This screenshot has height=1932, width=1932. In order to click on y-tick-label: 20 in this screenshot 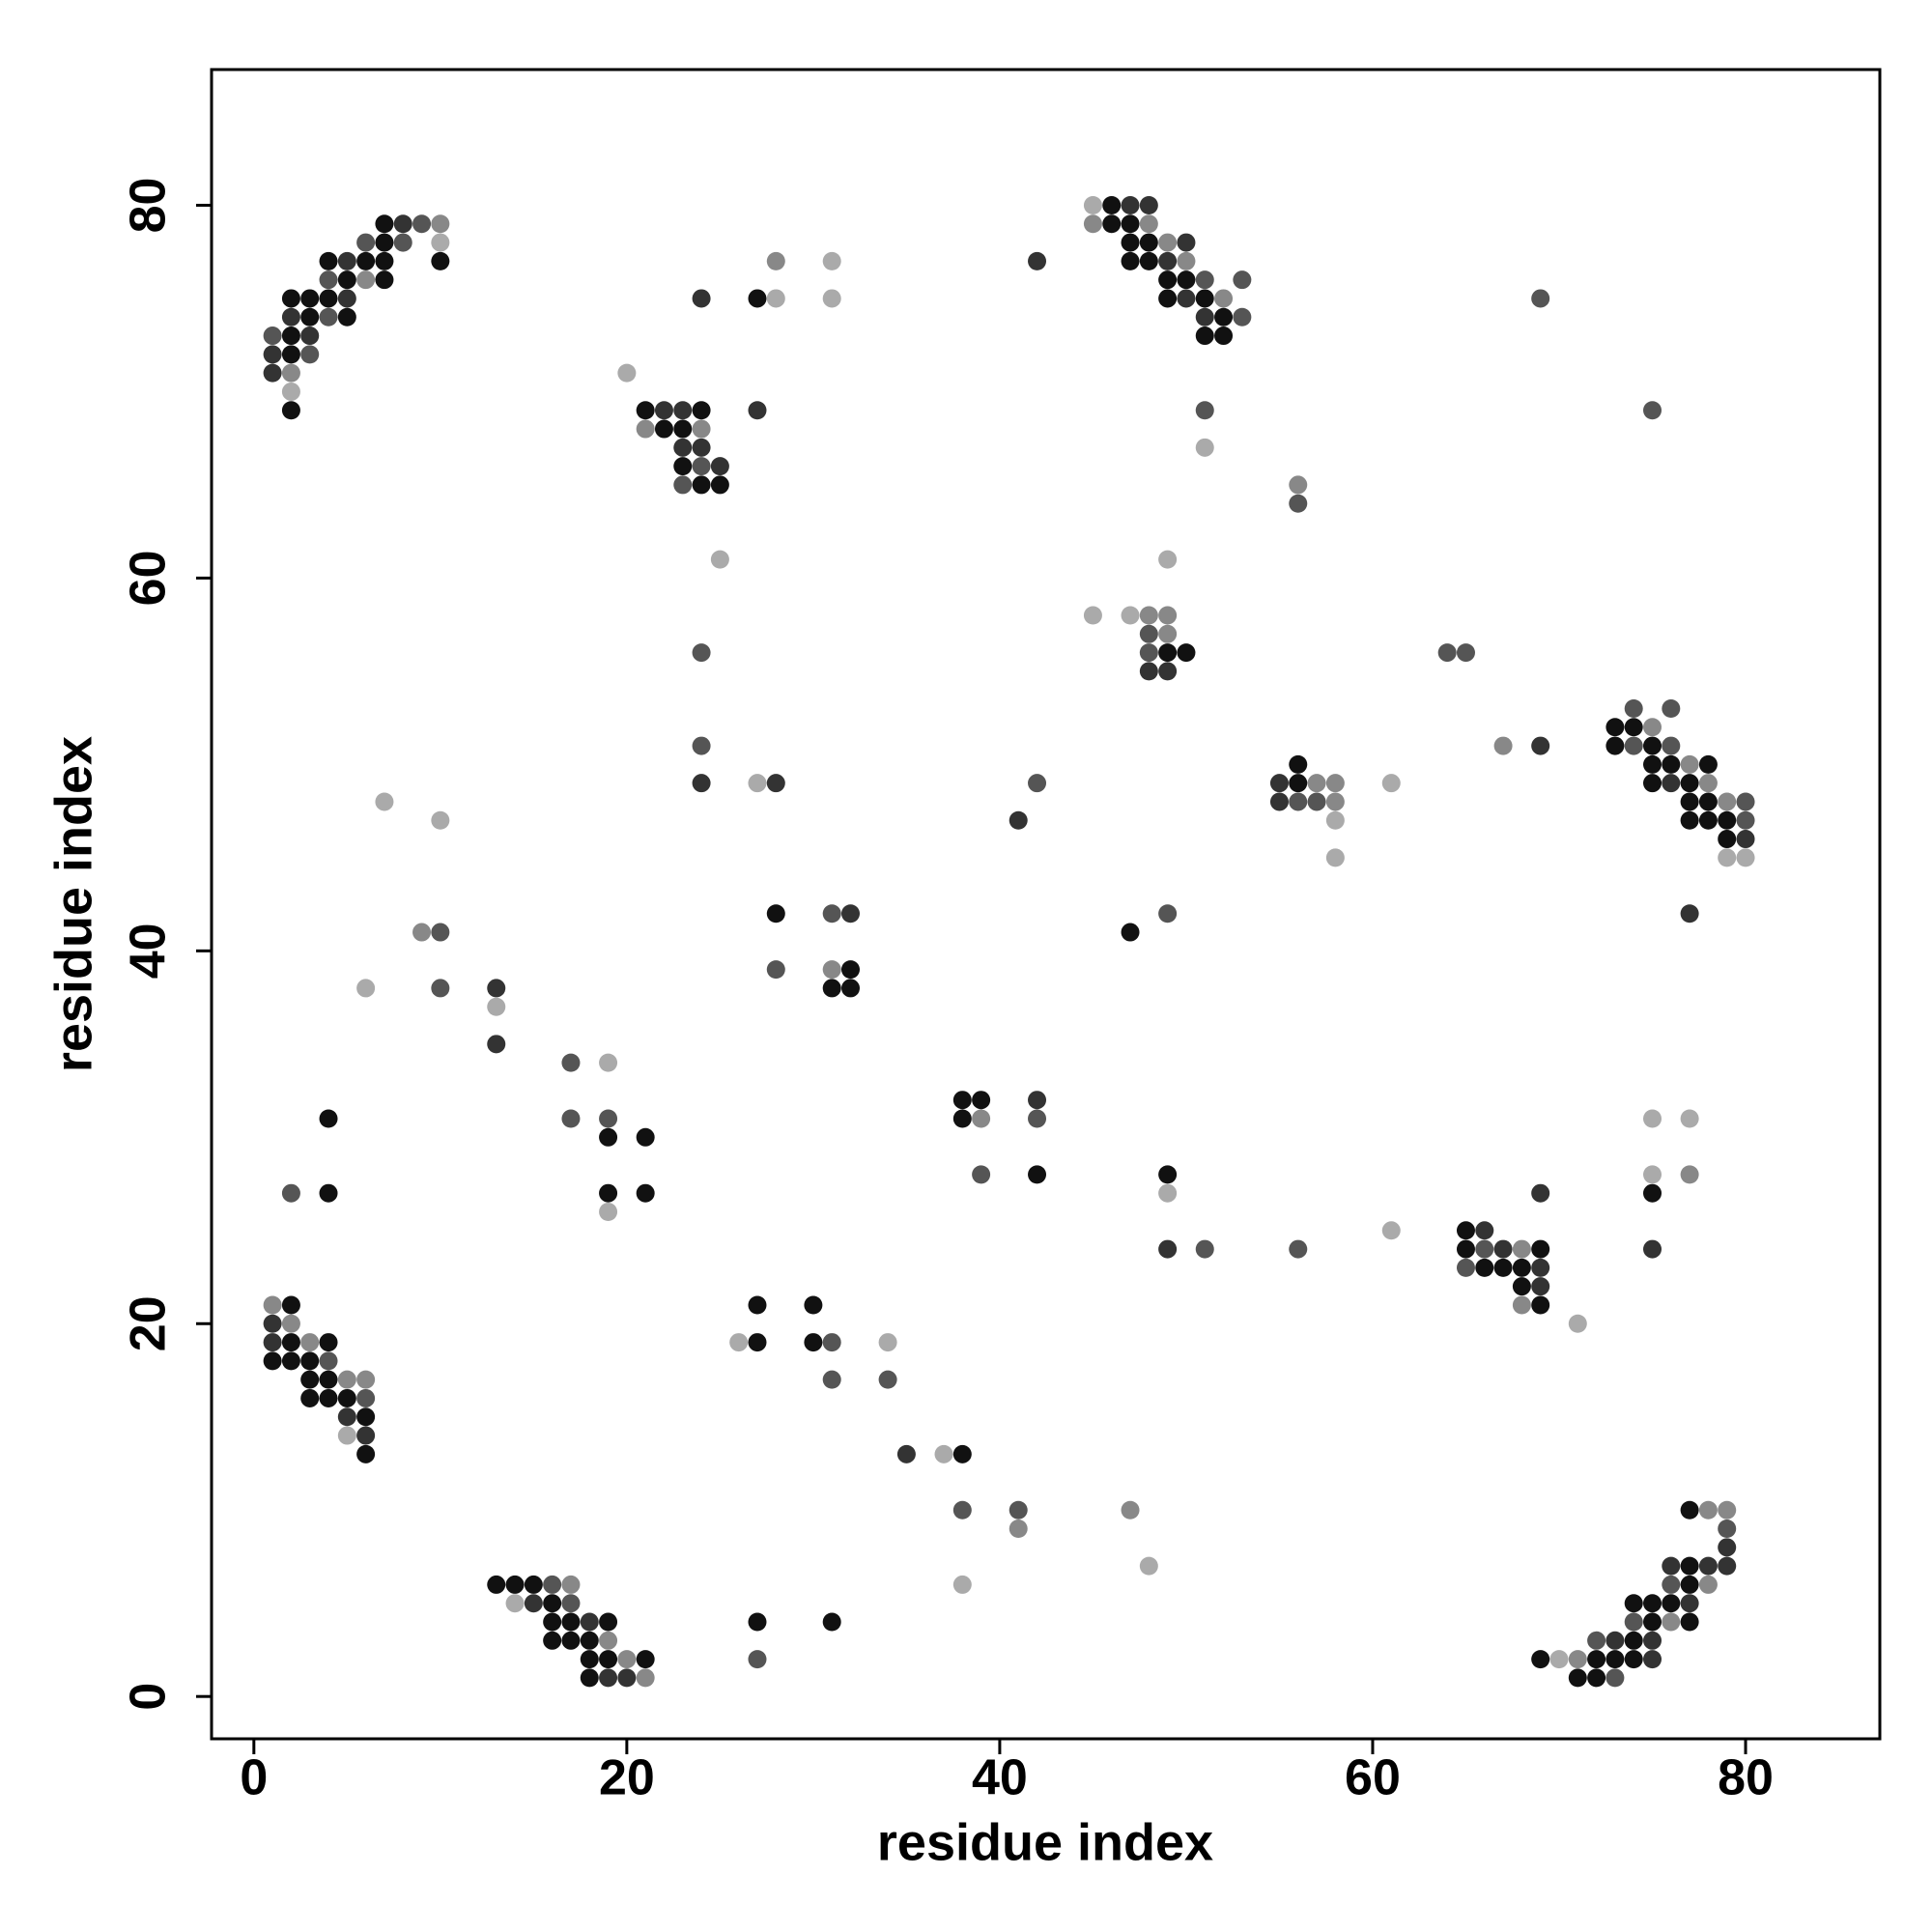, I will do `click(149, 1323)`.